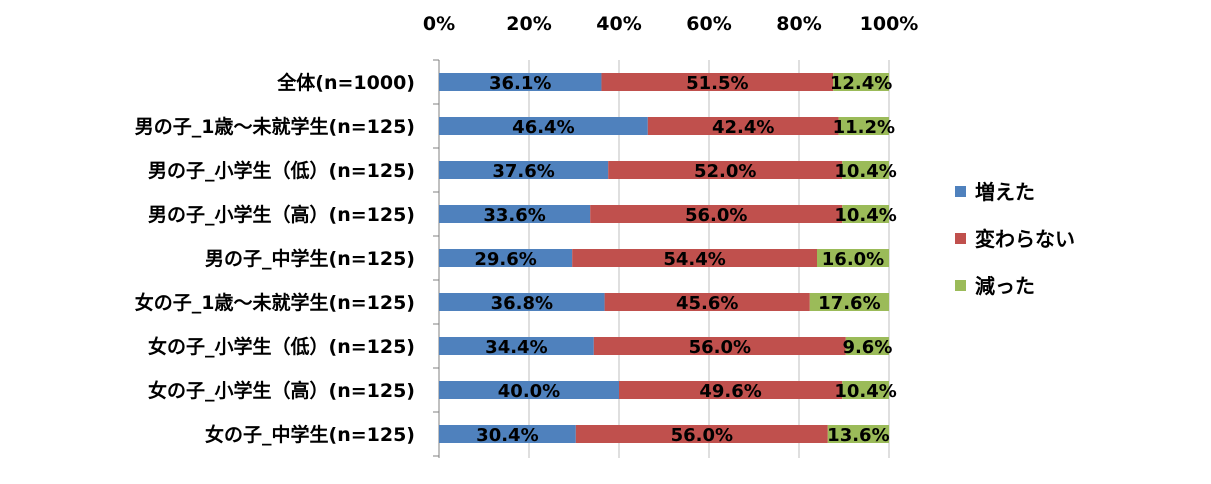  What do you see at coordinates (281, 214) in the screenshot?
I see `category-label: 男の子_小学生（高）(n=125)` at bounding box center [281, 214].